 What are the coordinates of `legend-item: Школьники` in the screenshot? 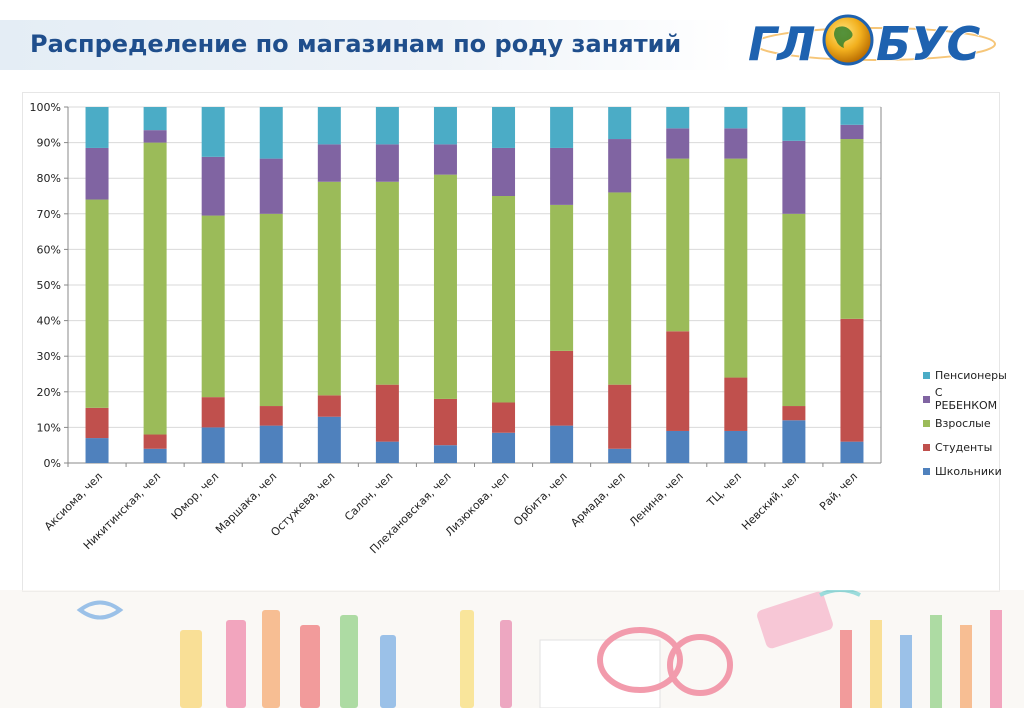 It's located at (965, 471).